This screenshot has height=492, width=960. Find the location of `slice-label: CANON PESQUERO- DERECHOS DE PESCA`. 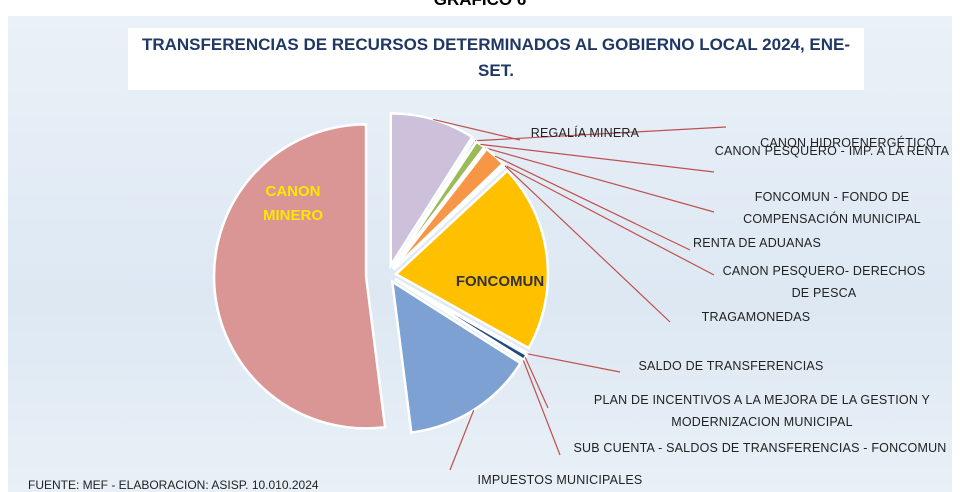

slice-label: CANON PESQUERO- DERECHOS DE PESCA is located at coordinates (824, 282).